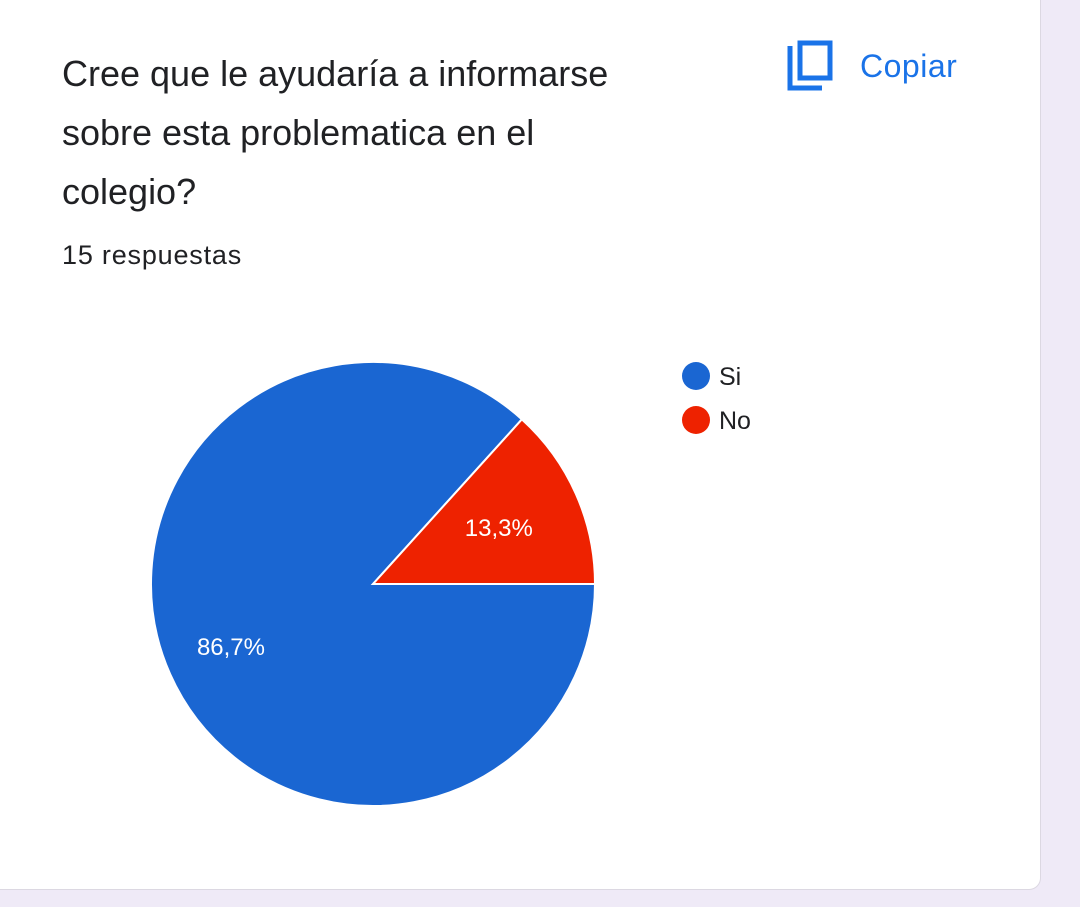 The height and width of the screenshot is (907, 1080). What do you see at coordinates (735, 421) in the screenshot?
I see `legend-label-no: No` at bounding box center [735, 421].